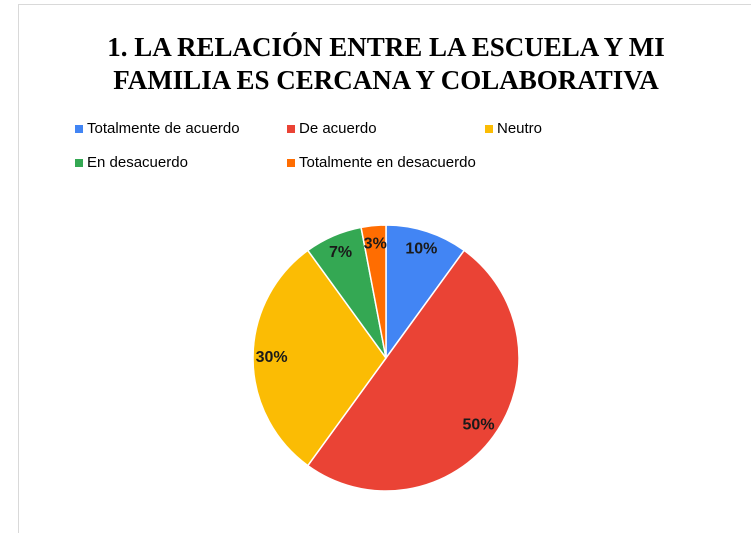  Describe the element at coordinates (163, 128) in the screenshot. I see `legend-label: Totalmente de acuerdo` at that location.